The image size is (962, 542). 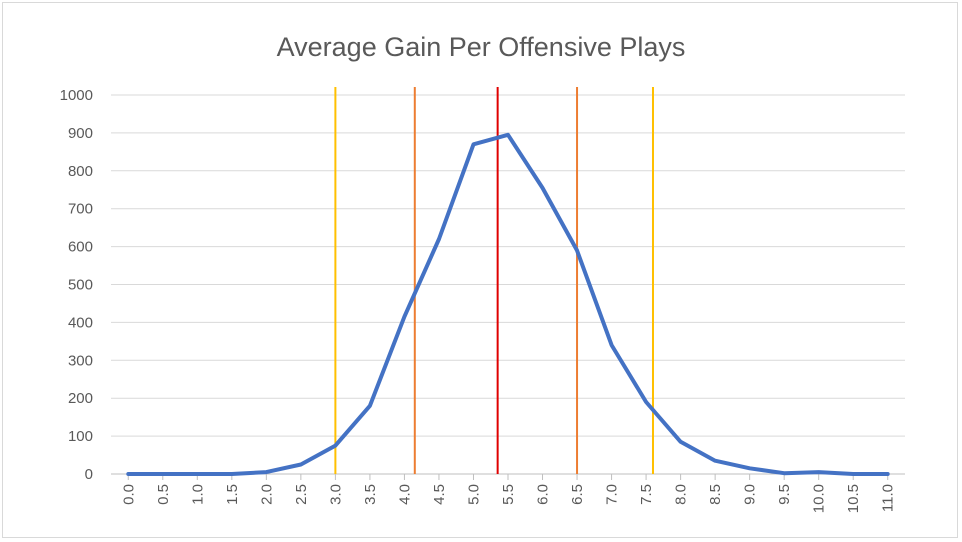 What do you see at coordinates (715, 494) in the screenshot?
I see `x-tick-label: 8.5` at bounding box center [715, 494].